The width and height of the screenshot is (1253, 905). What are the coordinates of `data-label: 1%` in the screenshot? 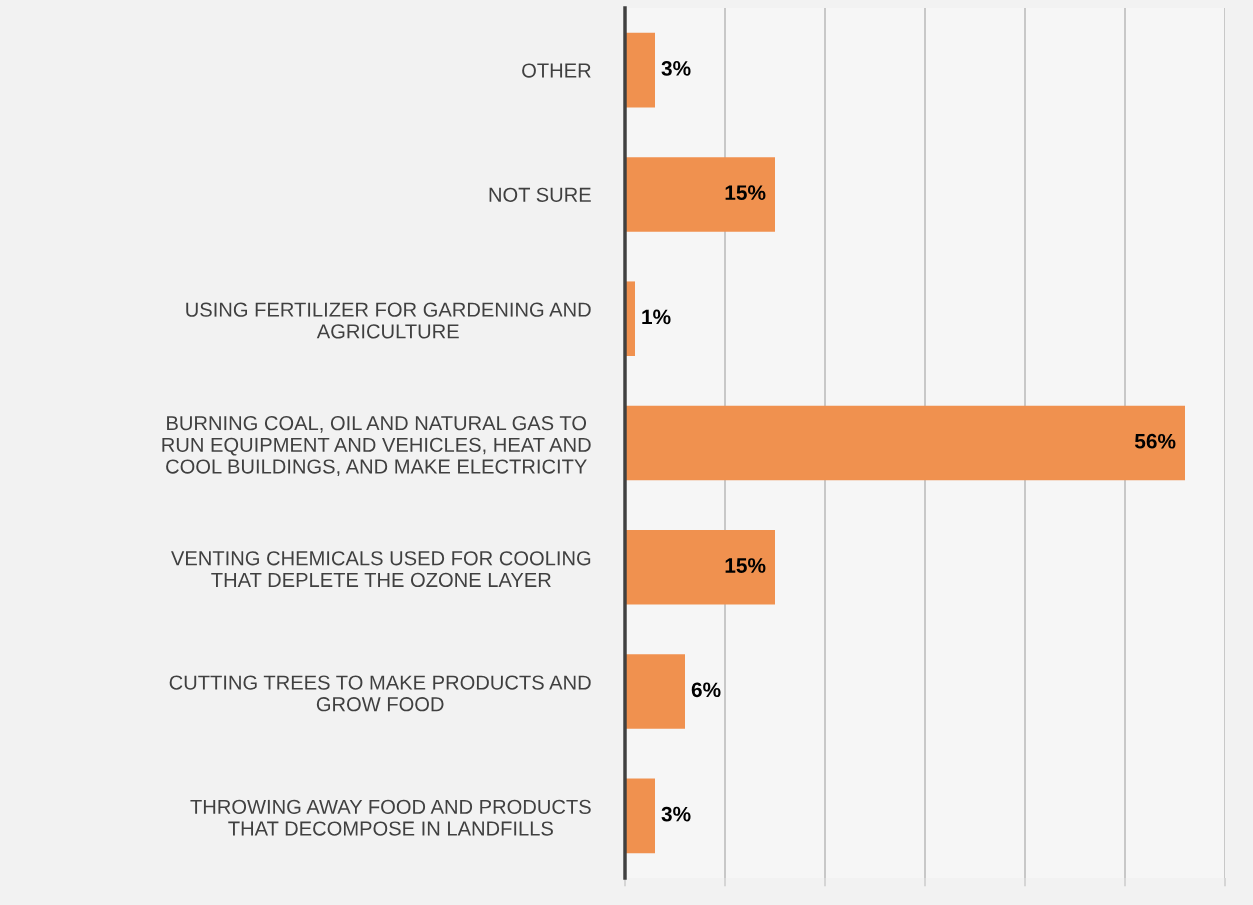 It's located at (656, 317).